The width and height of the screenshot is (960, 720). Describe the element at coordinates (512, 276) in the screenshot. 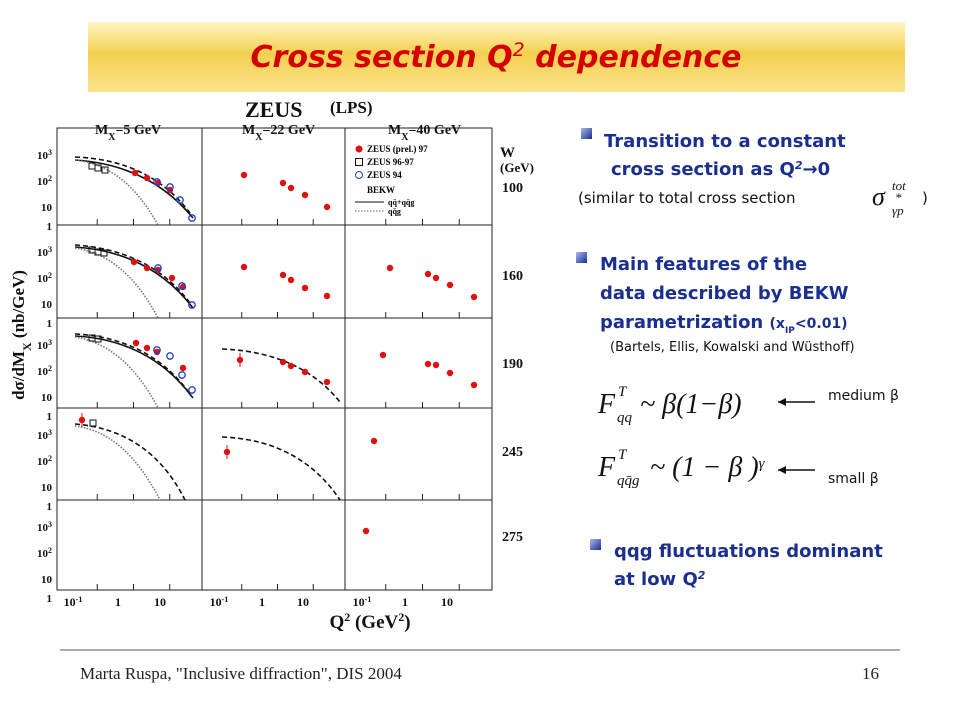

I see `w-value: 160` at that location.